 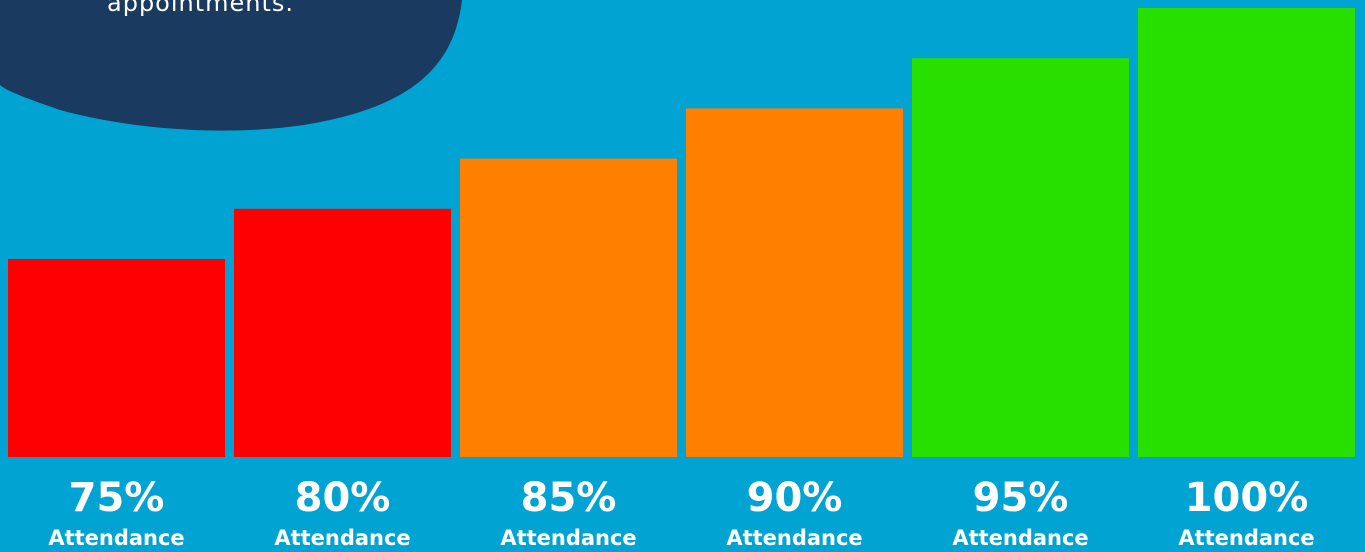 What do you see at coordinates (795, 498) in the screenshot?
I see `percent-label: 90%` at bounding box center [795, 498].